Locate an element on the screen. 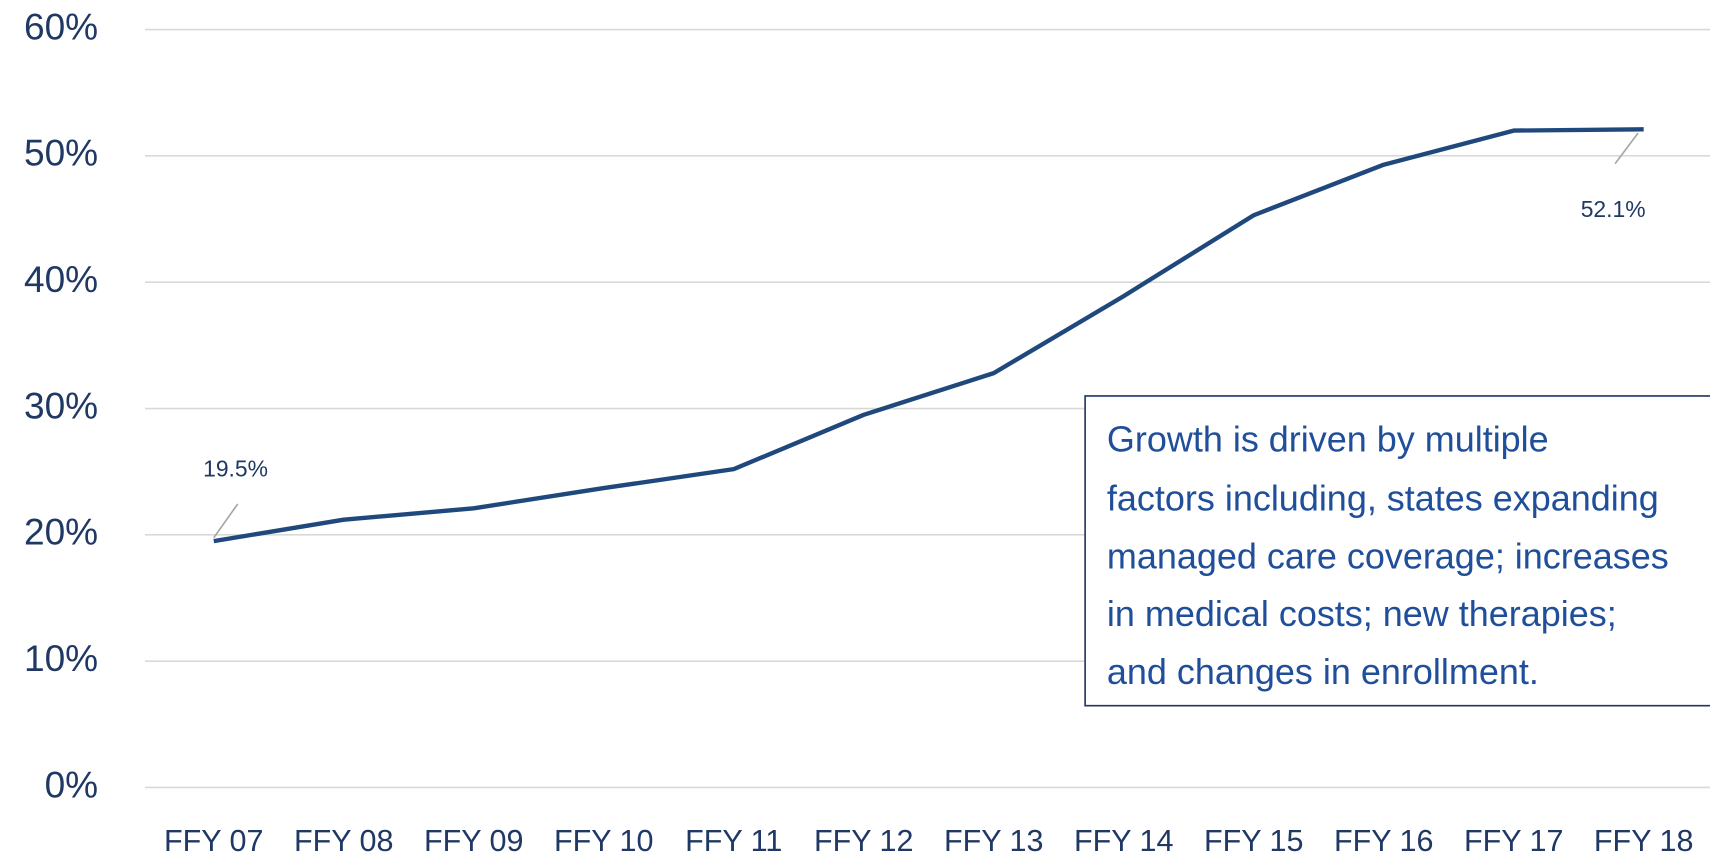 The height and width of the screenshot is (865, 1710). y-tick-label: 60% is located at coordinates (61, 26).